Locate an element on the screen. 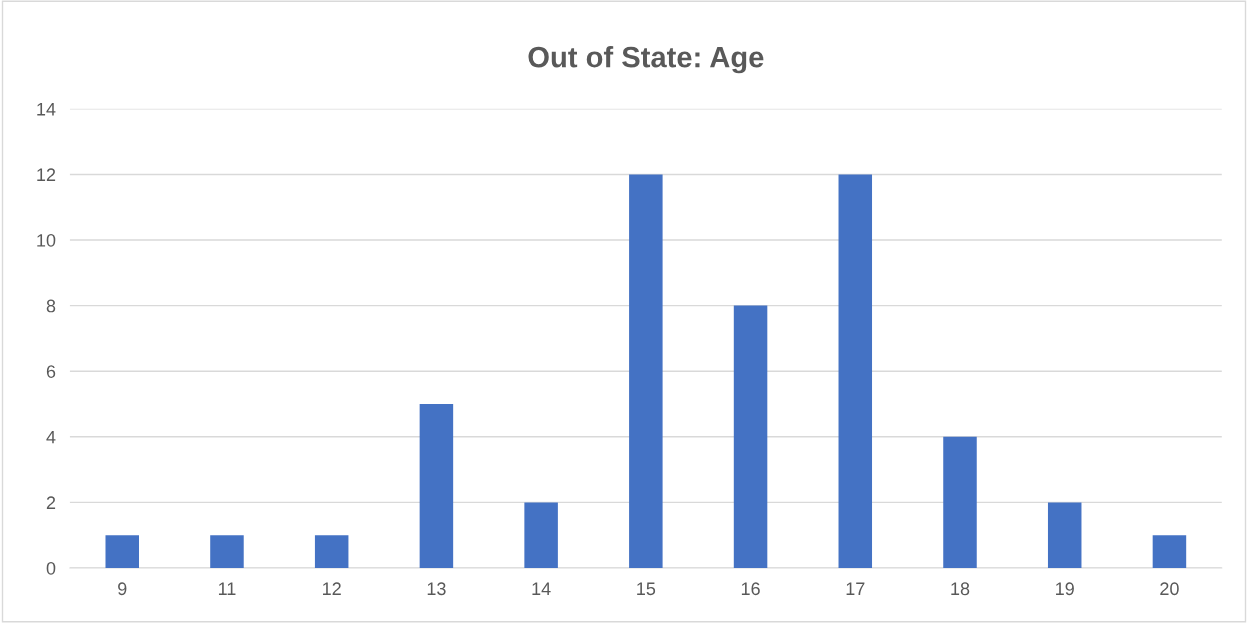 The width and height of the screenshot is (1248, 623). y-tick-label: 12 is located at coordinates (46, 174).